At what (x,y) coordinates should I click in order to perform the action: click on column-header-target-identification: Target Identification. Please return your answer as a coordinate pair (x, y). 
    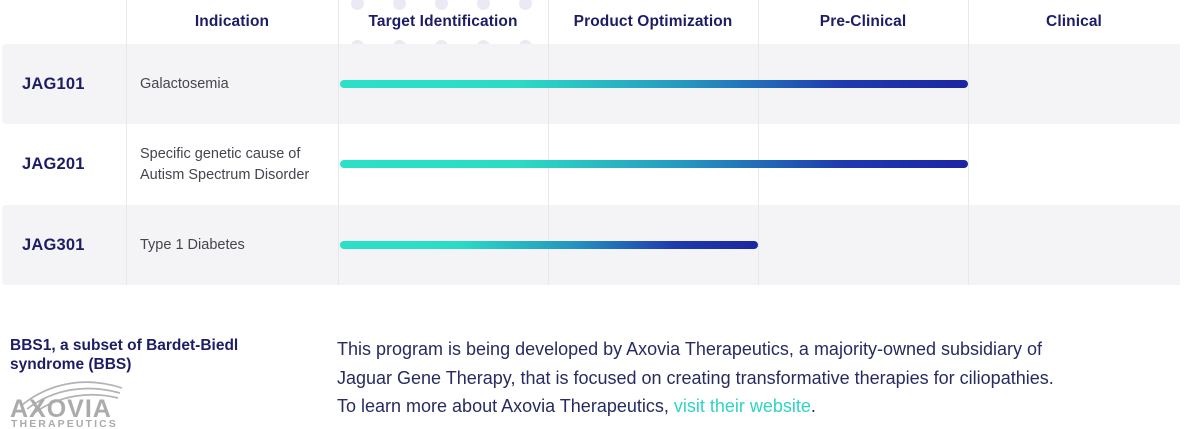
    Looking at the image, I should click on (443, 21).